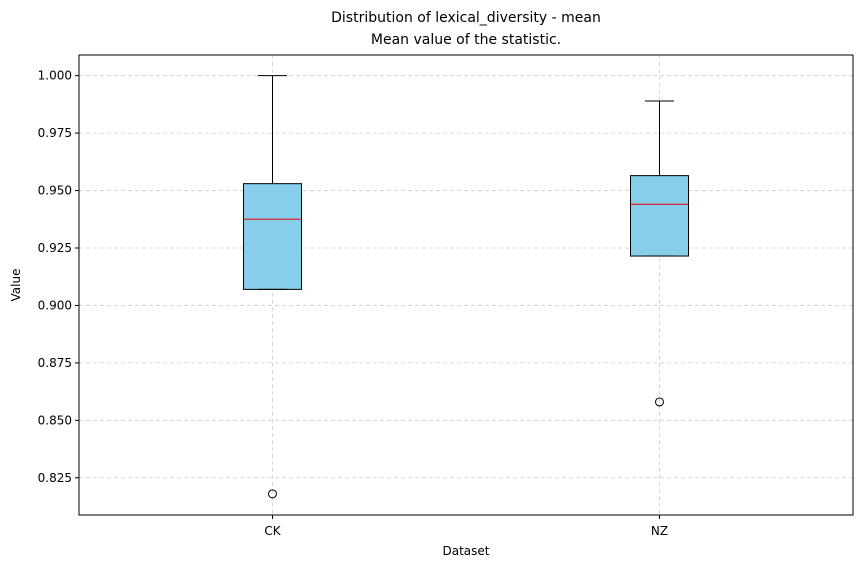  I want to click on x-tick-label: NZ, so click(659, 531).